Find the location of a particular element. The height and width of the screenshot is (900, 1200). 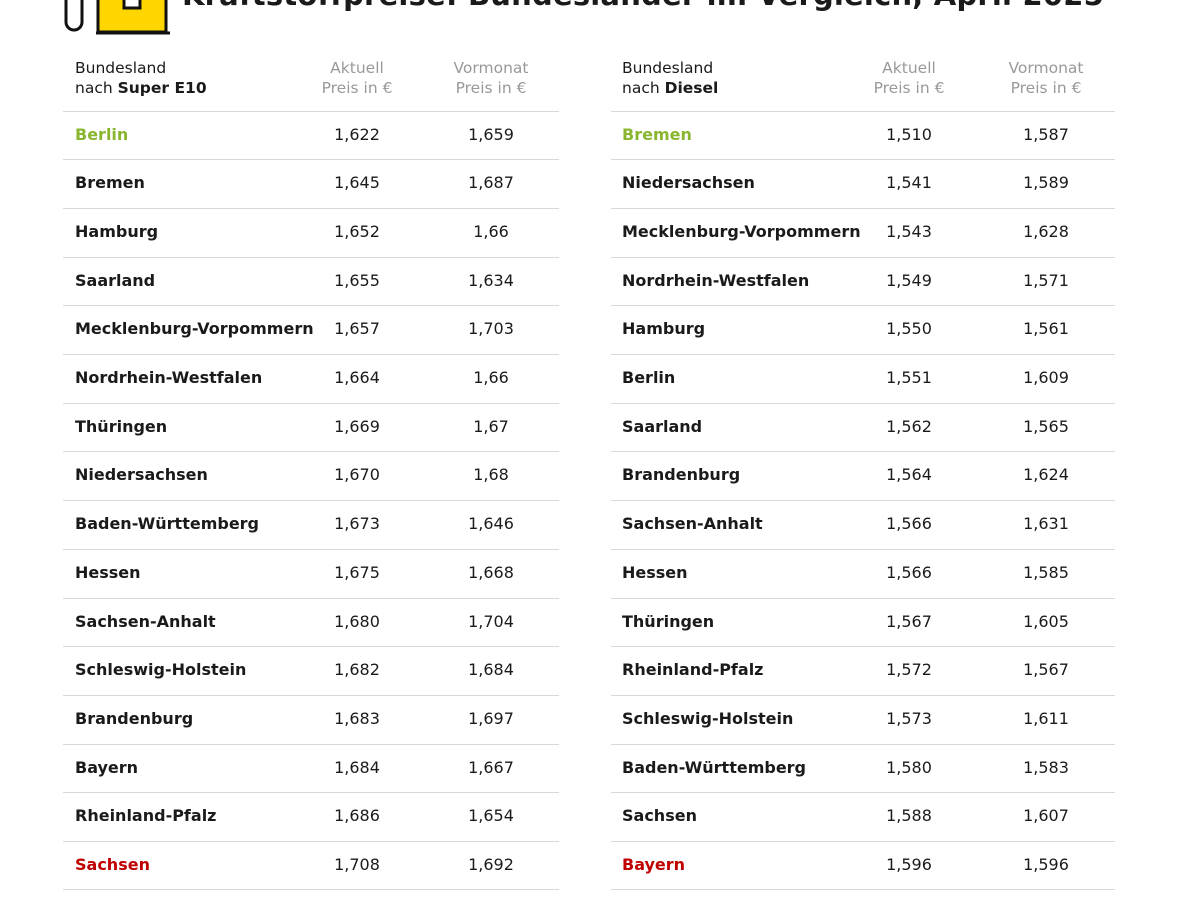

table-row: Nordrhein-Westfalen 1,549 1,571 is located at coordinates (863, 281).